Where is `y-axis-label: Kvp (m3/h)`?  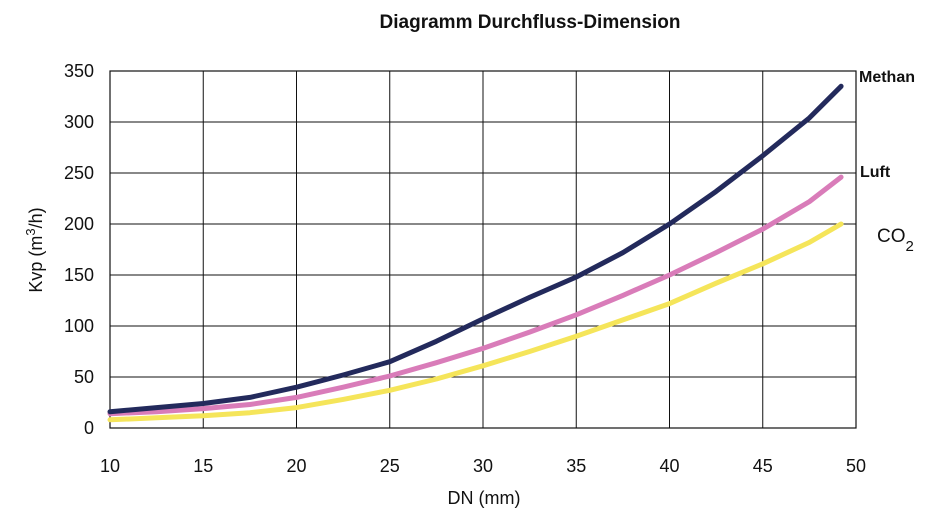 y-axis-label: Kvp (m3/h) is located at coordinates (35, 249).